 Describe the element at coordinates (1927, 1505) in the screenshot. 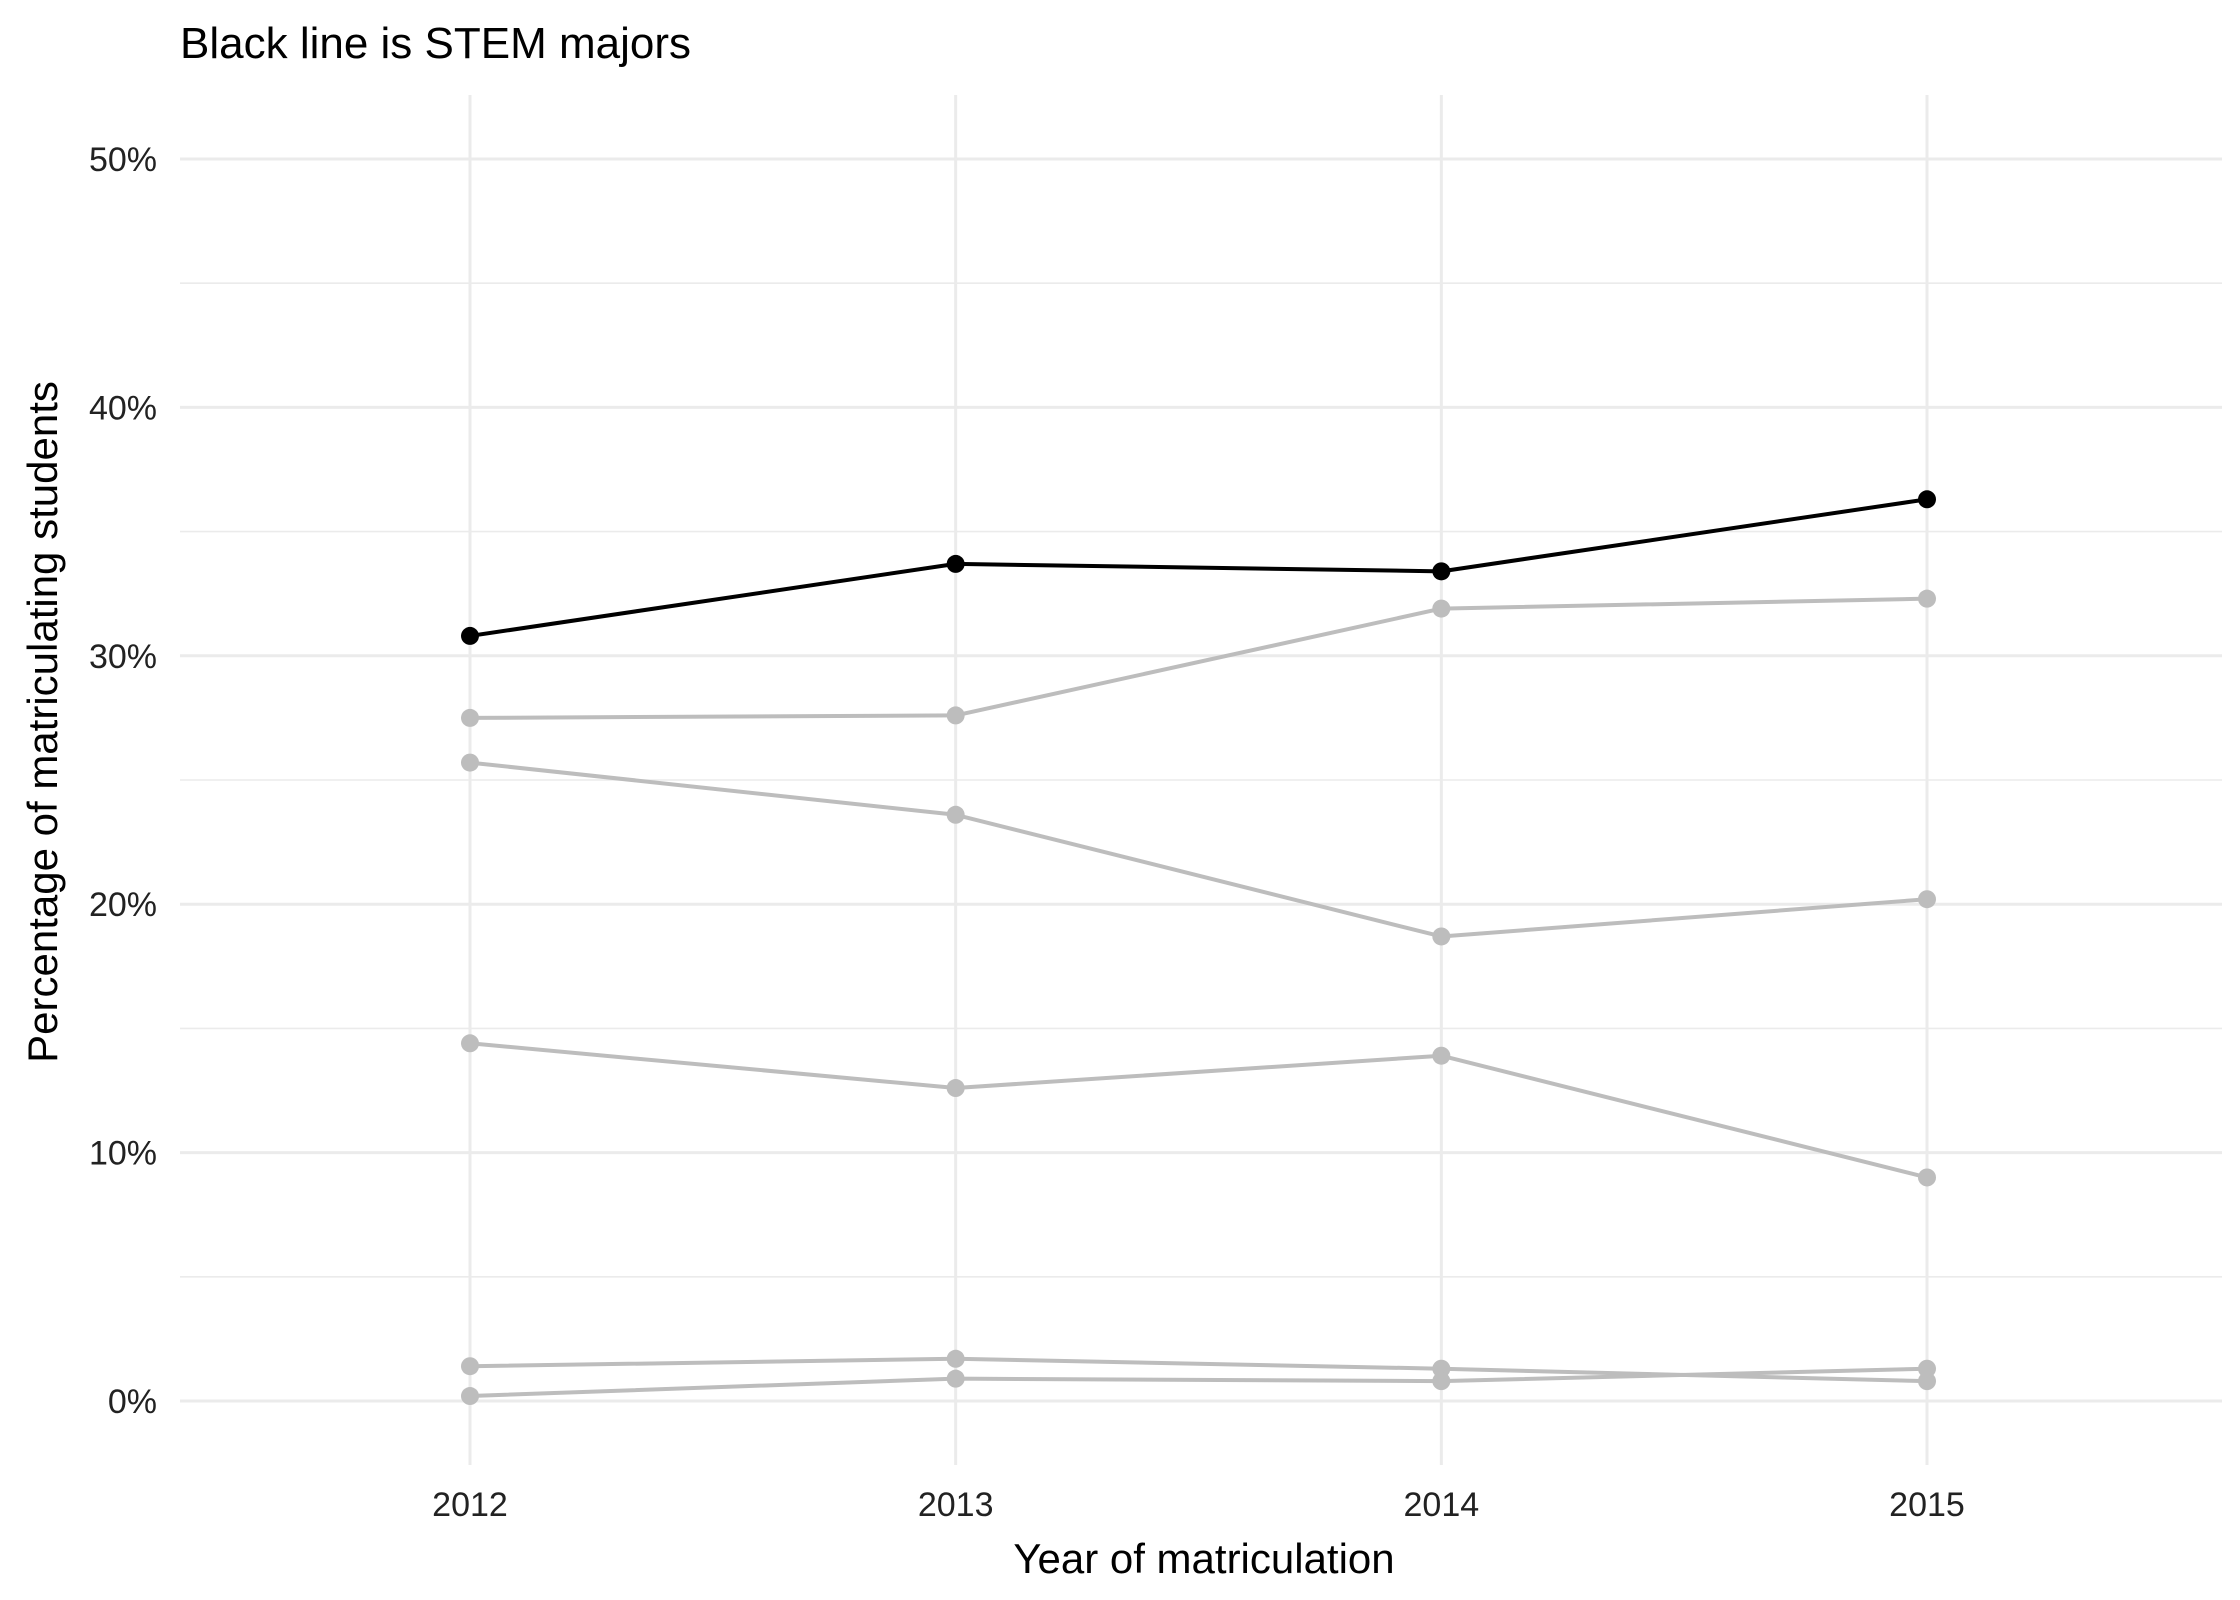

I see `x-tick-label: 2015` at that location.